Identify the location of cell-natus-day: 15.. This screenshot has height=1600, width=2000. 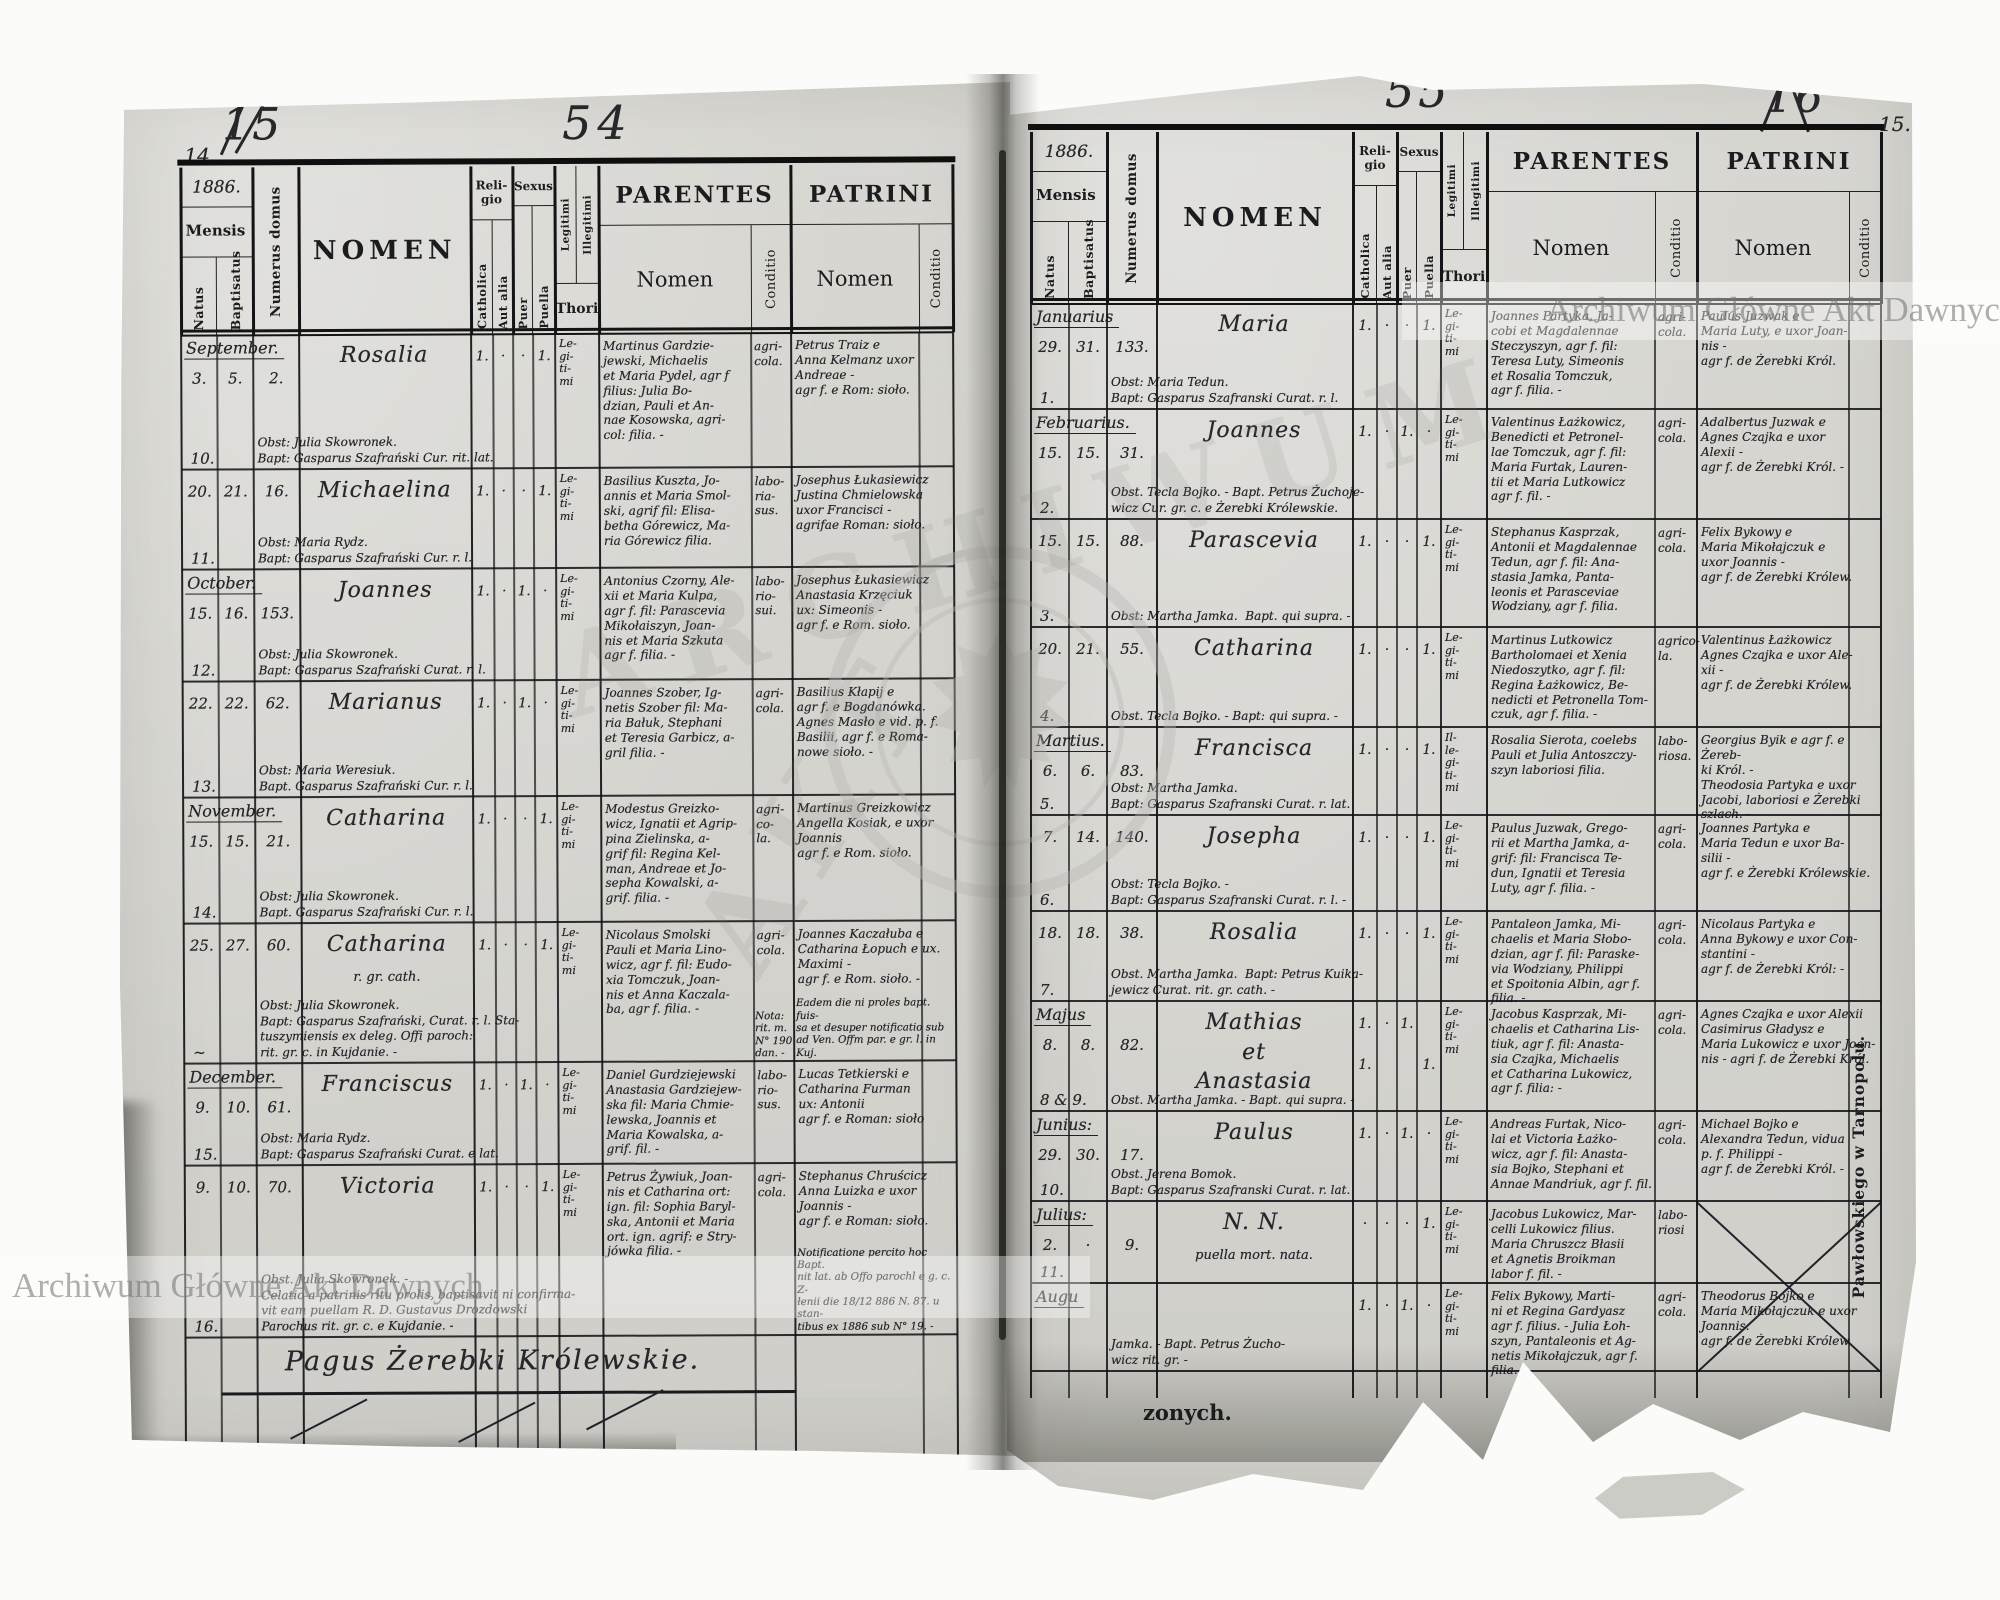
(200, 613).